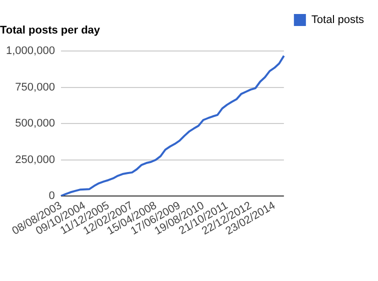  What do you see at coordinates (35, 124) in the screenshot?
I see `y-tick-label: 500,000` at bounding box center [35, 124].